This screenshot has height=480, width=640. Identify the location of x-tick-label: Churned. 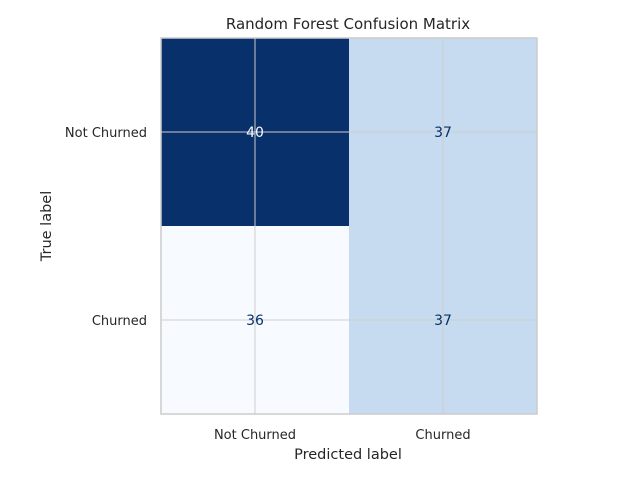
(442, 435).